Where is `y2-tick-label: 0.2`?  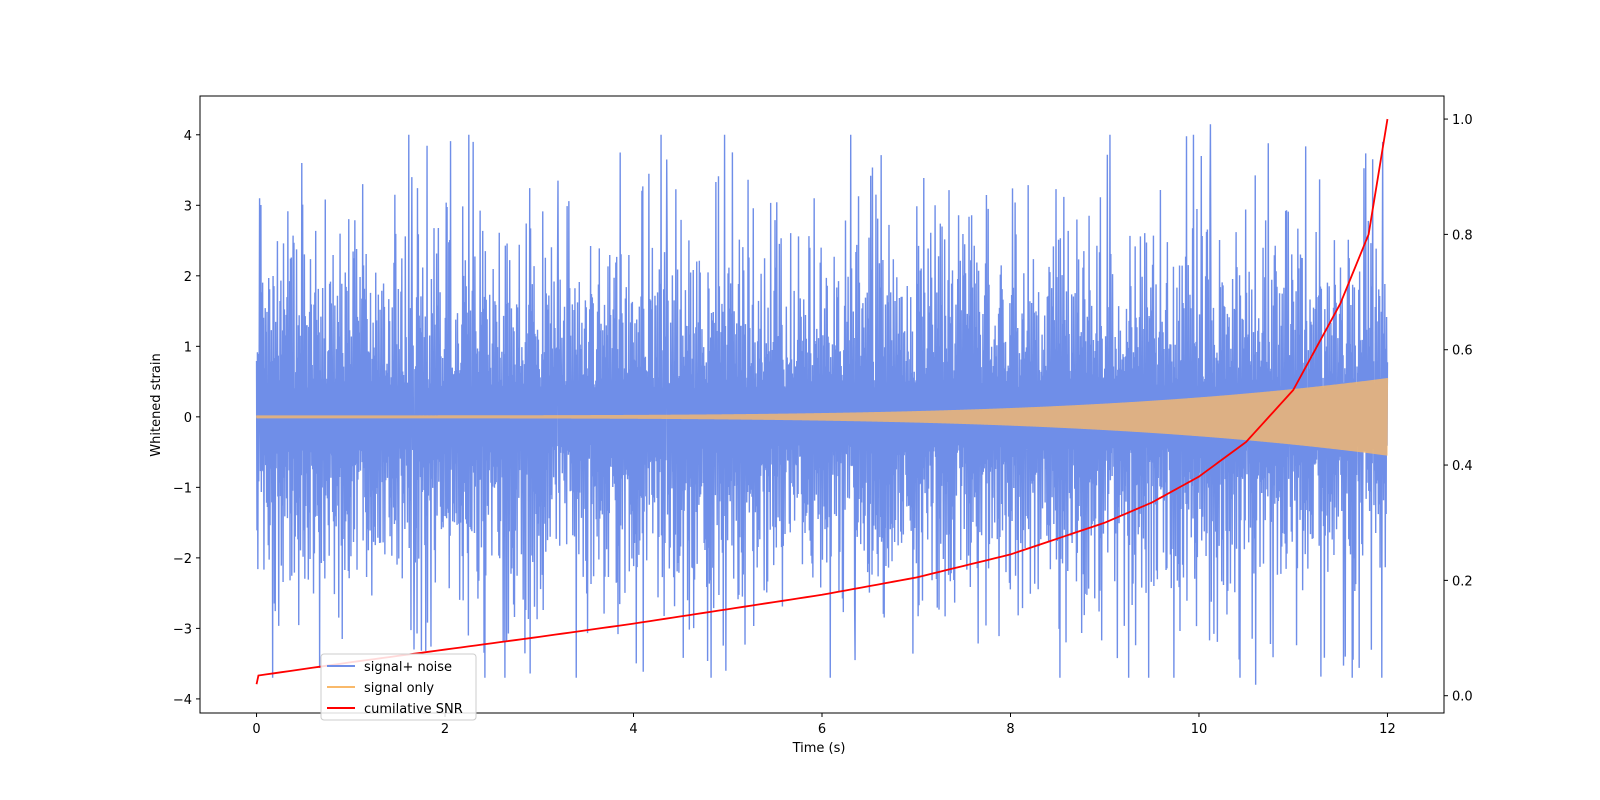 y2-tick-label: 0.2 is located at coordinates (1462, 581).